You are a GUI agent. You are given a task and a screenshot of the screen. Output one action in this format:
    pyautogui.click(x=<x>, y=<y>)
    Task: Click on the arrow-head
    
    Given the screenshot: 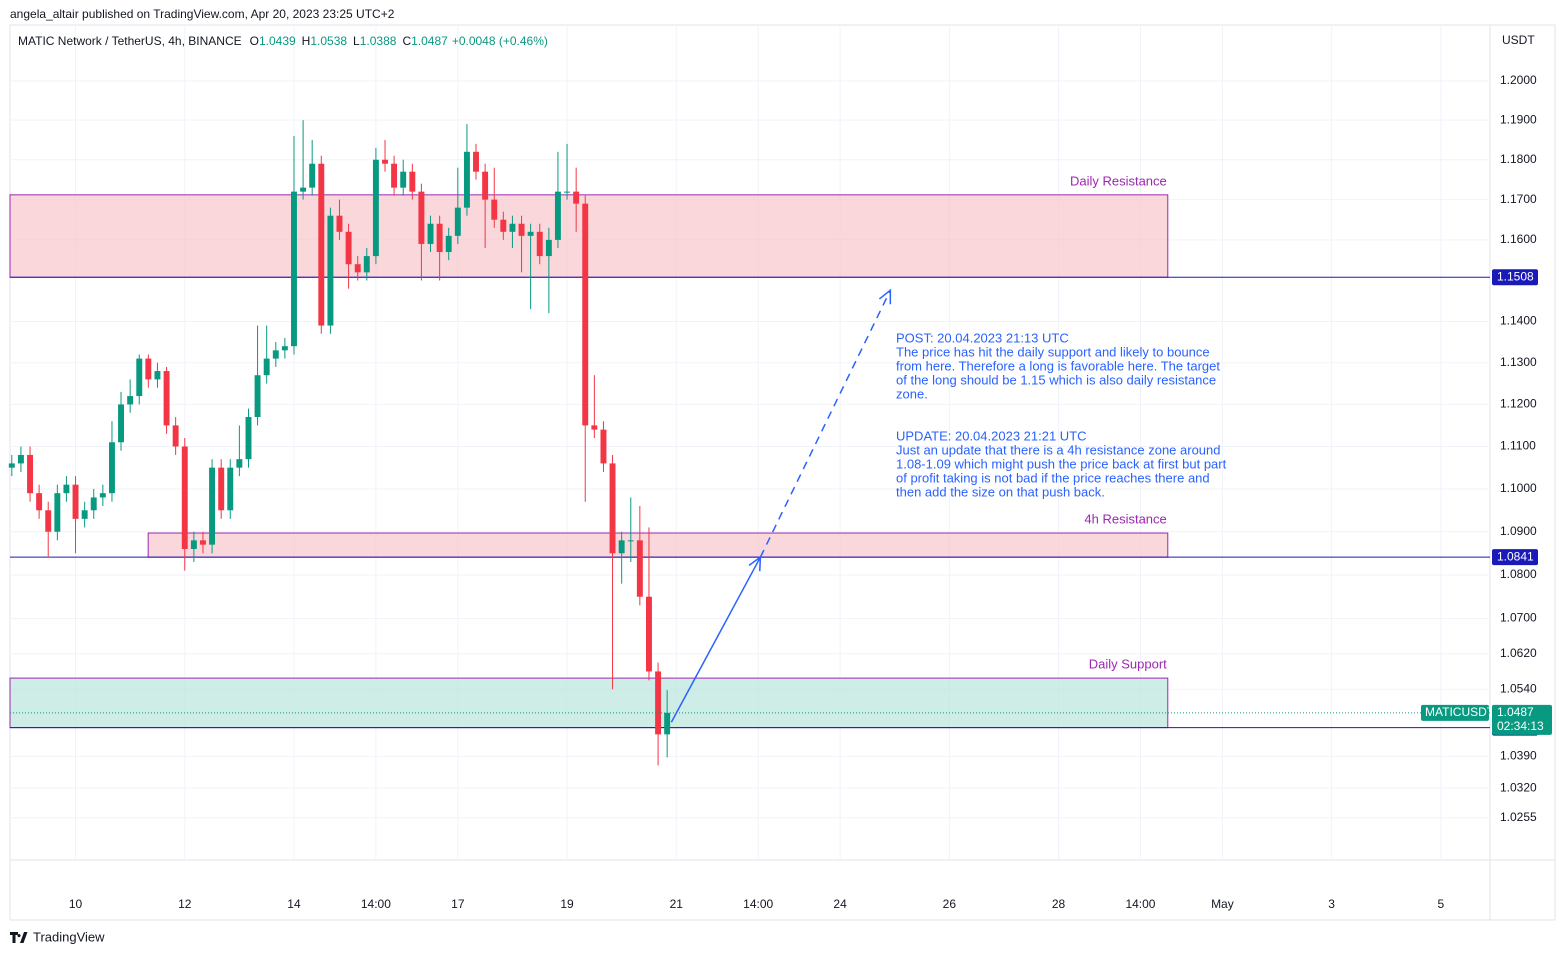 What is the action you would take?
    pyautogui.click(x=885, y=296)
    